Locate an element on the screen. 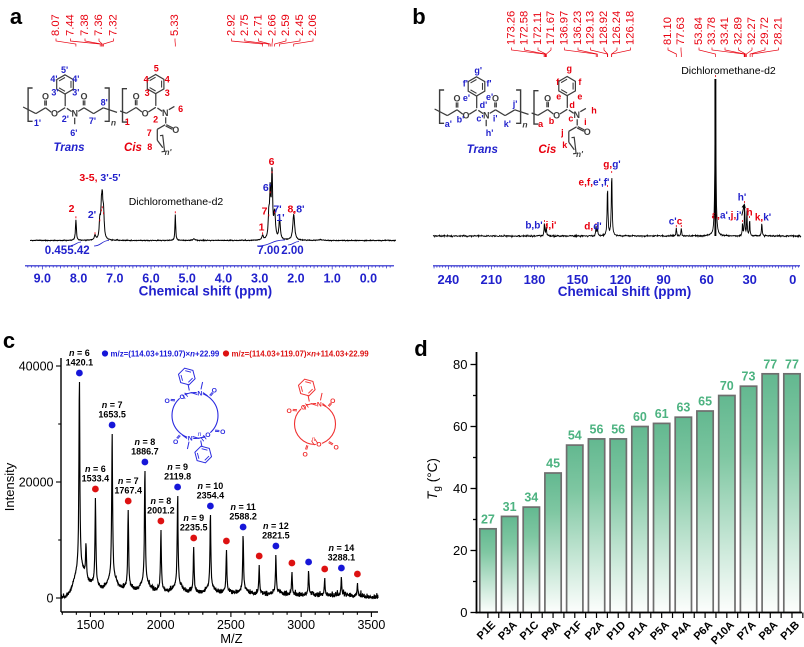 This screenshot has height=647, width=804. svg-text: 2235.5 is located at coordinates (194, 528).